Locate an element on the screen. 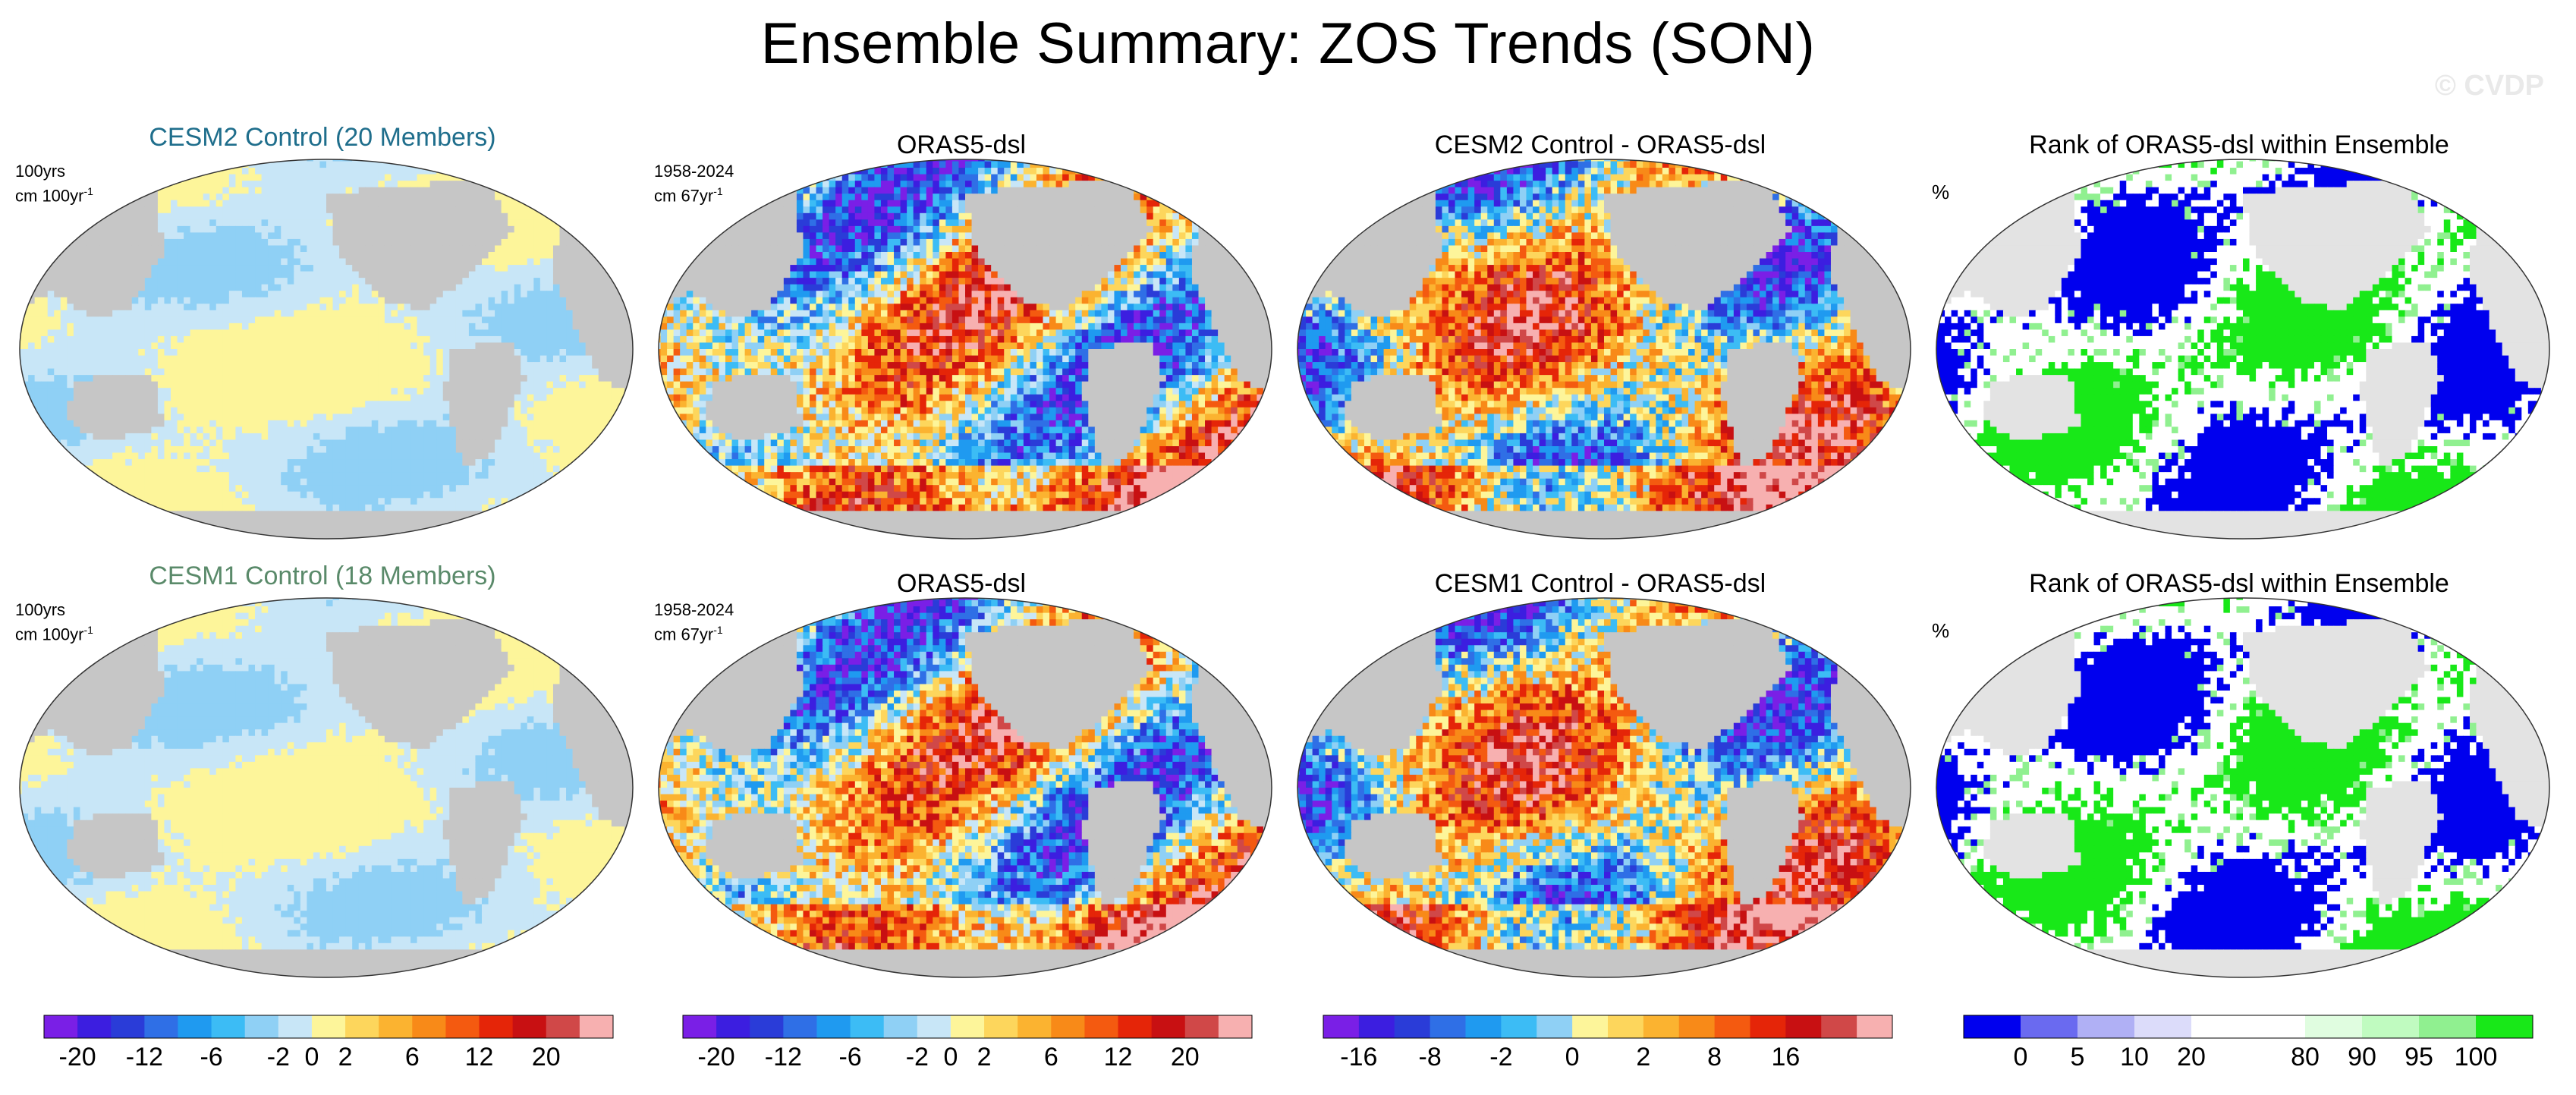 Image resolution: width=2576 pixels, height=1095 pixels. panel-row2-diff: CESM1 Control - ORAS5-dsl is located at coordinates (1600, 774).